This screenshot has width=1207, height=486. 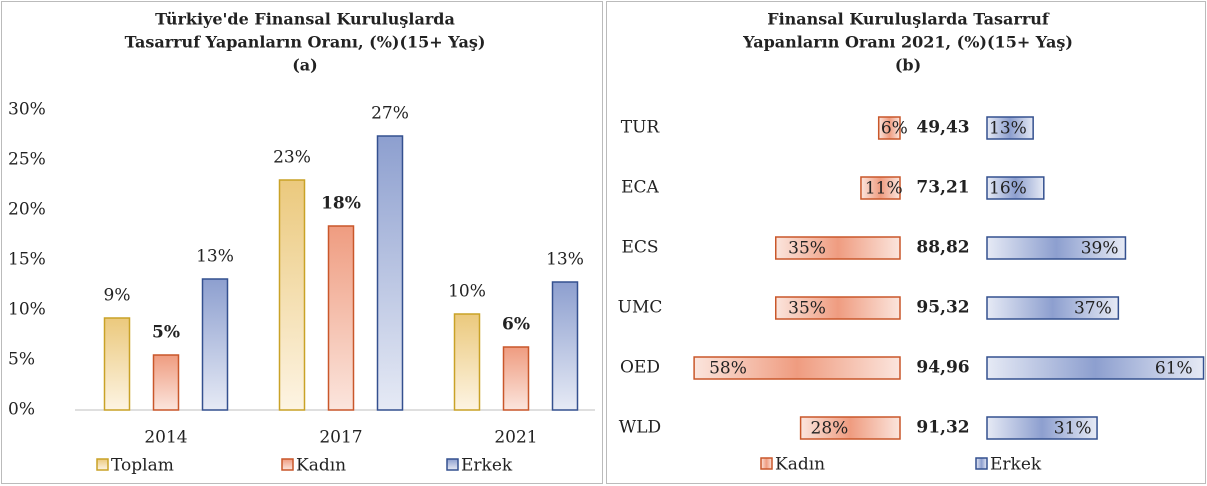 What do you see at coordinates (728, 369) in the screenshot?
I see `data-label: 58%` at bounding box center [728, 369].